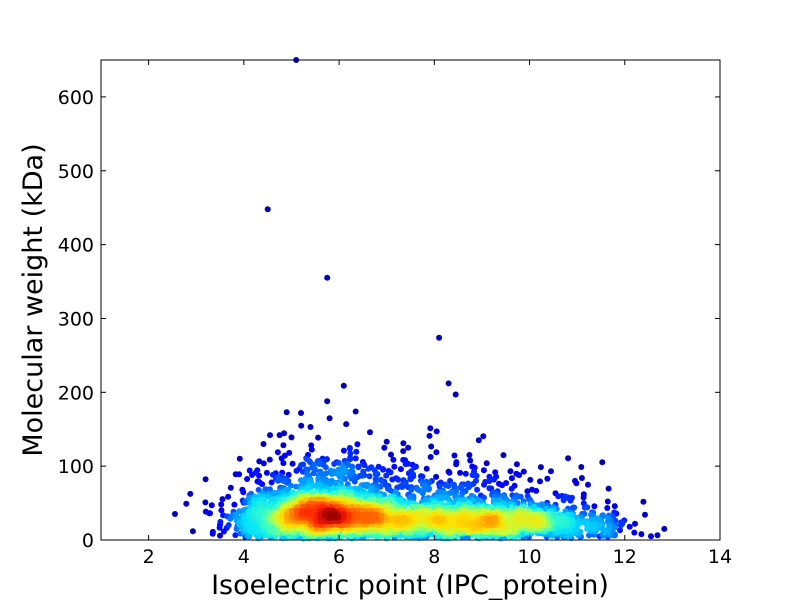 The image size is (800, 600). What do you see at coordinates (33, 299) in the screenshot?
I see `y-axis-title: Molecular weight (kDa)` at bounding box center [33, 299].